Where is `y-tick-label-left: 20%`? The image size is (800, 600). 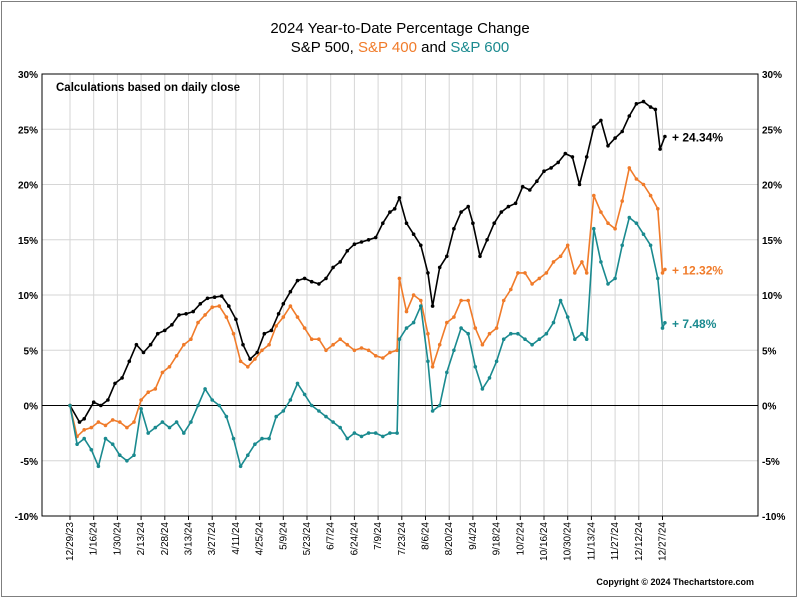
y-tick-label-left: 20% is located at coordinates (28, 186).